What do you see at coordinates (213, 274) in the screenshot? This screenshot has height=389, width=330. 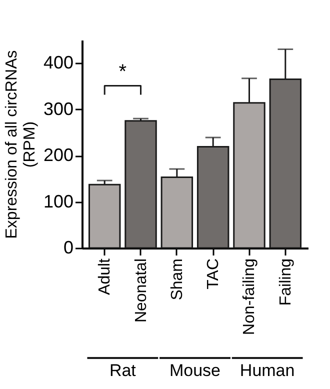 I see `x-tick-label: TAC` at bounding box center [213, 274].